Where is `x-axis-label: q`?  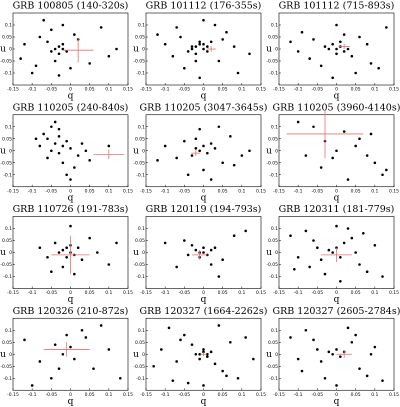
x-axis-label: q is located at coordinates (71, 97).